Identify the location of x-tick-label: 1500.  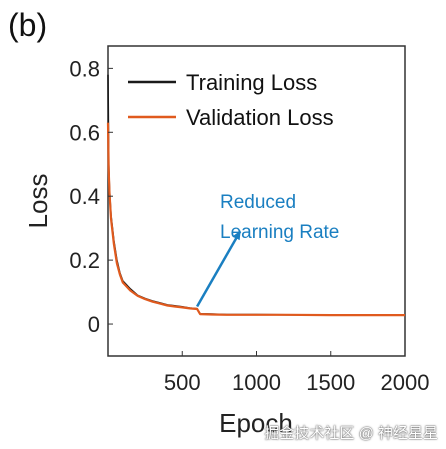
(330, 382).